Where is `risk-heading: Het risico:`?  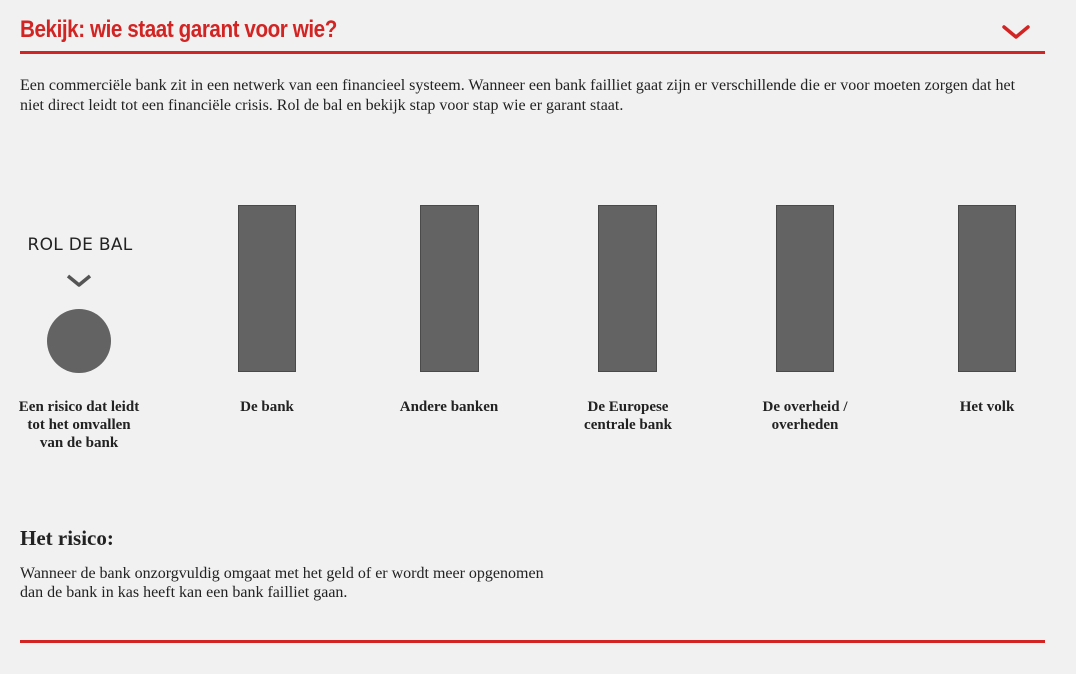
risk-heading: Het risico: is located at coordinates (67, 538).